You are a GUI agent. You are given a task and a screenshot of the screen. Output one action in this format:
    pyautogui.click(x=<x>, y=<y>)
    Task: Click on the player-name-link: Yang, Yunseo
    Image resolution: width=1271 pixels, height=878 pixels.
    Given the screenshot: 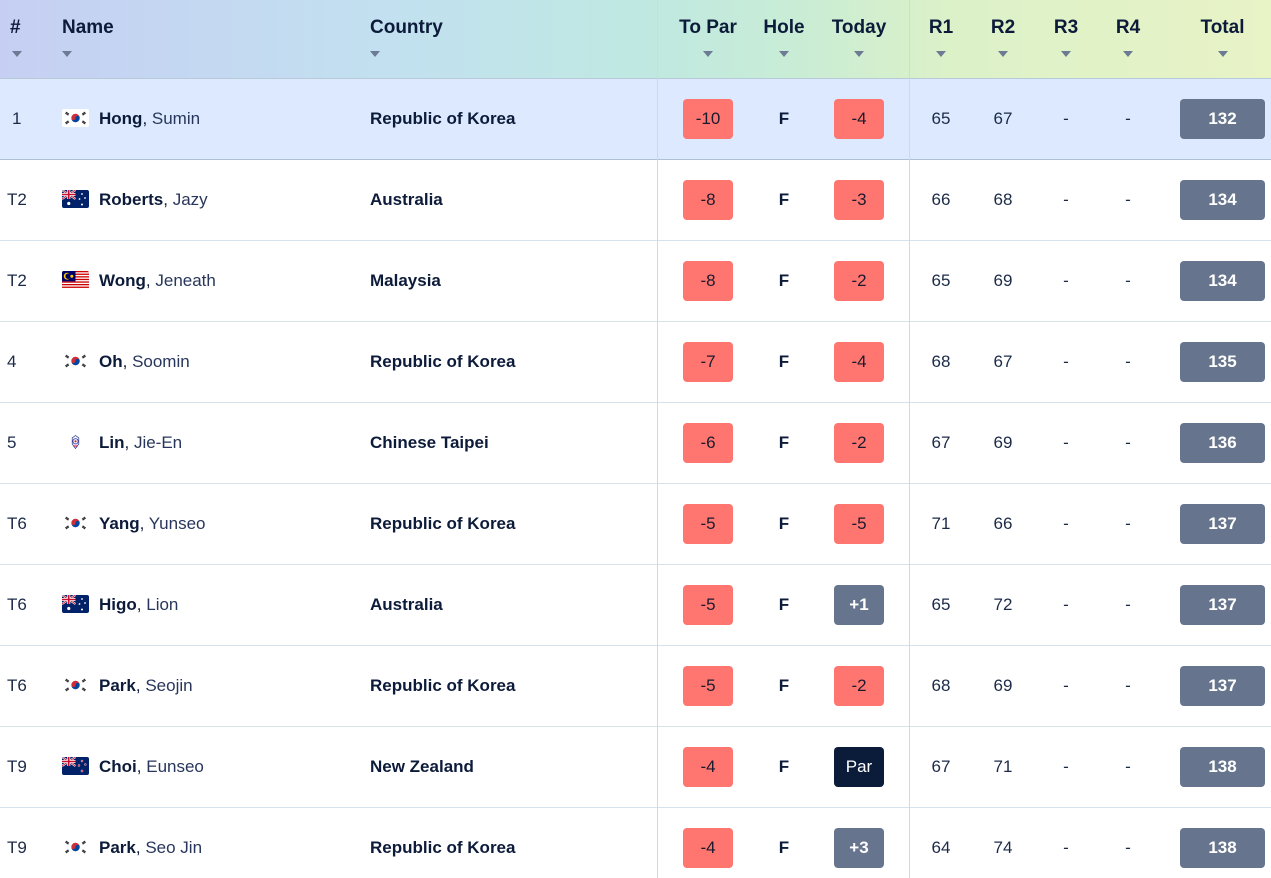 What is the action you would take?
    pyautogui.click(x=152, y=523)
    